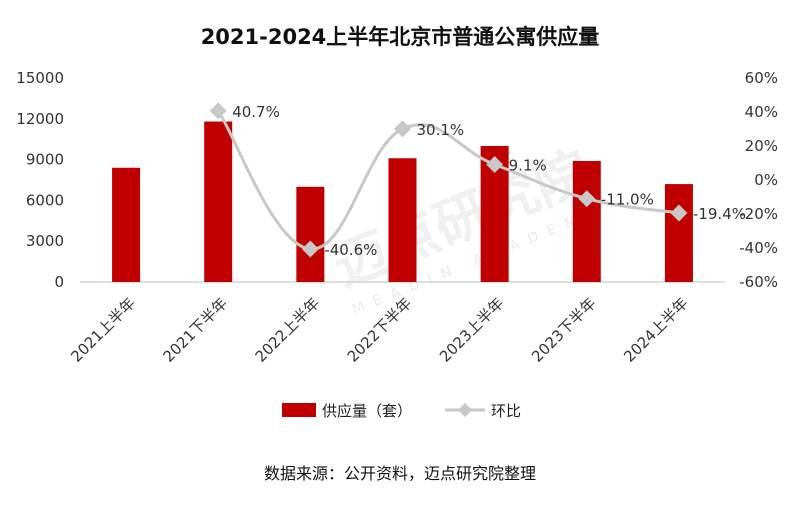  I want to click on right-tick-label: -20%, so click(758, 214).